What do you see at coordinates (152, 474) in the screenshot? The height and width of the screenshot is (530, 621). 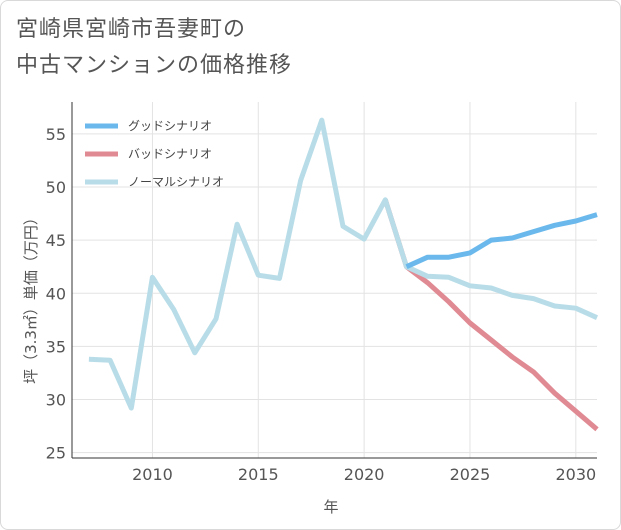 I see `x-tick-label: 2010` at bounding box center [152, 474].